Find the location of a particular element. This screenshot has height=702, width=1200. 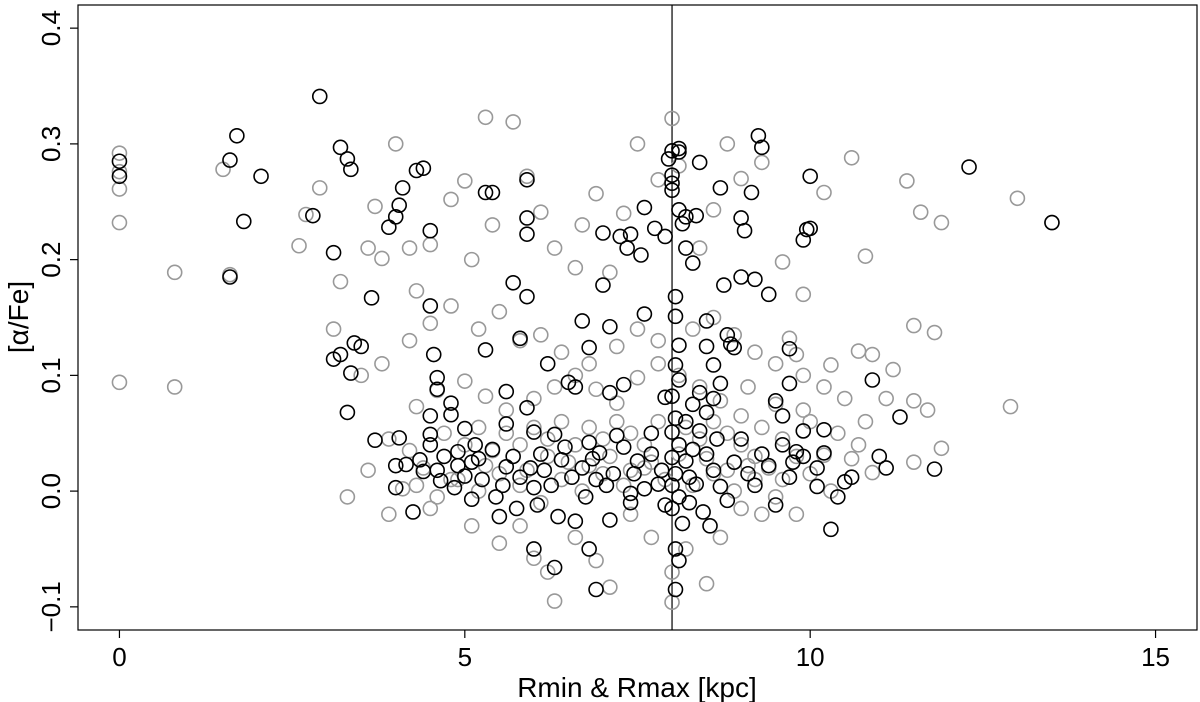

y-tick-label: 0.2 is located at coordinates (51, 260).